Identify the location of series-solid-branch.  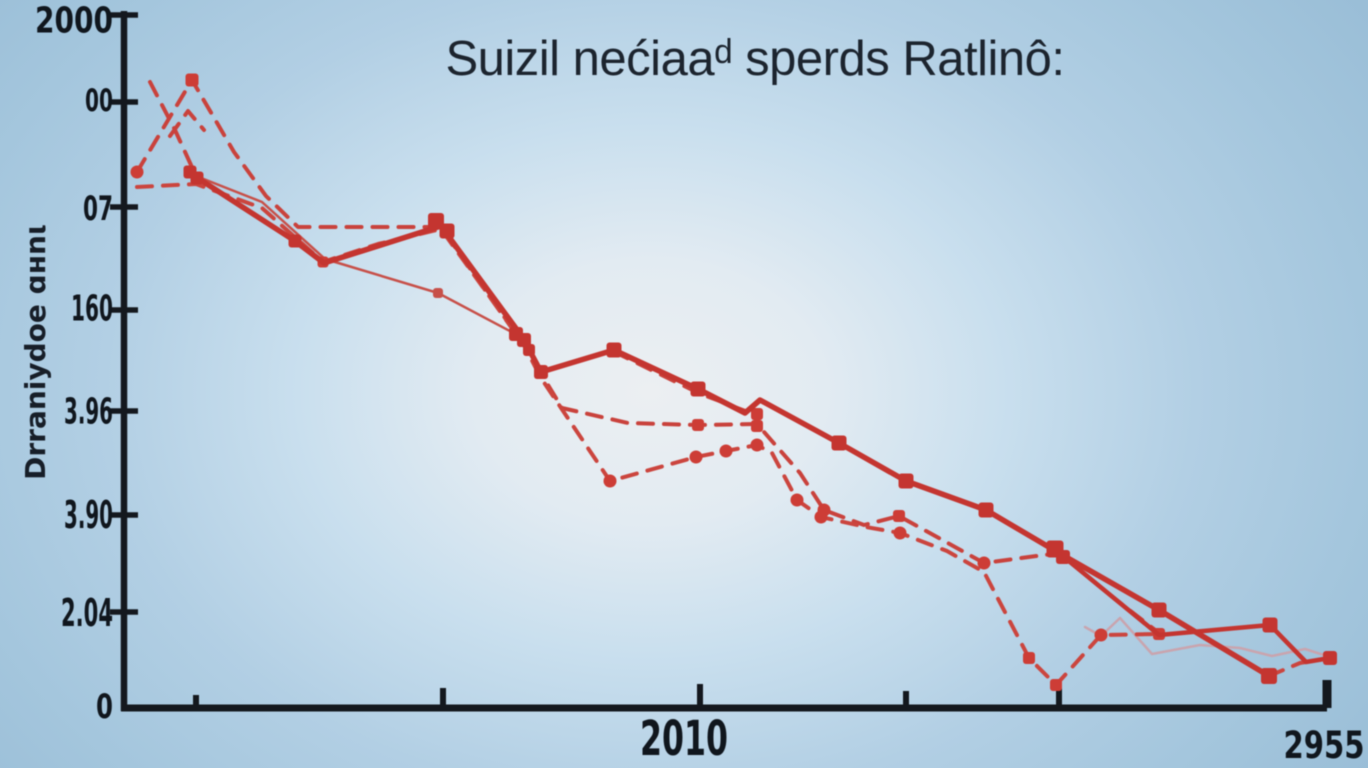
(1196, 607).